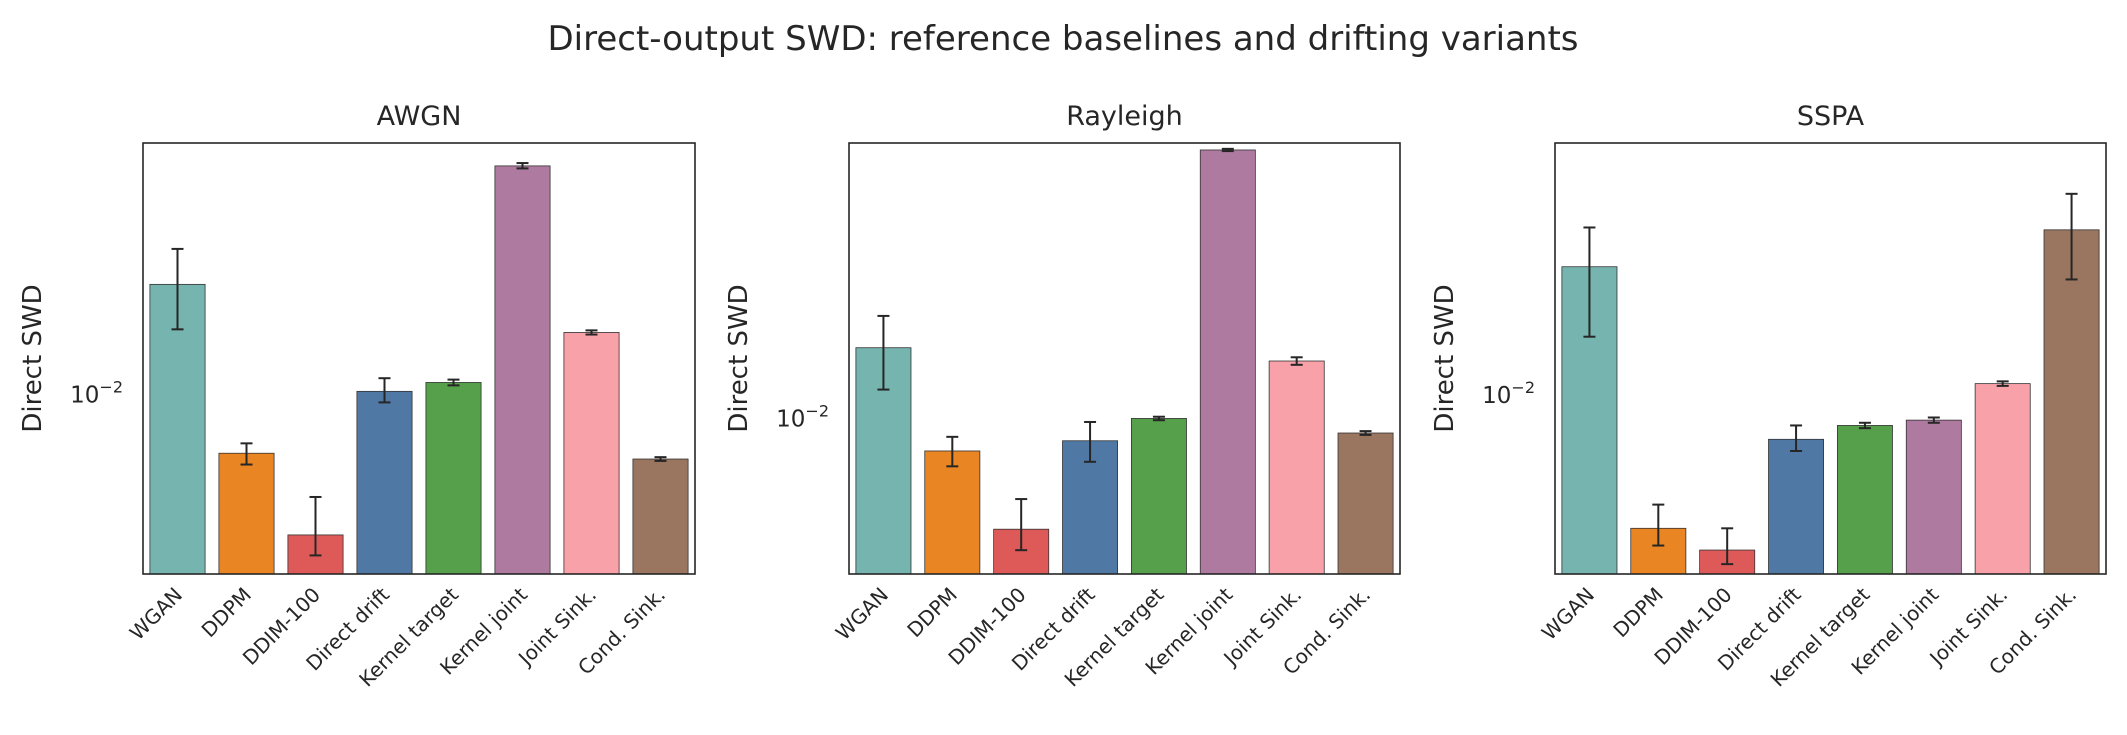 Image resolution: width=2127 pixels, height=735 pixels. I want to click on panel-title: Rayleigh, so click(1124, 116).